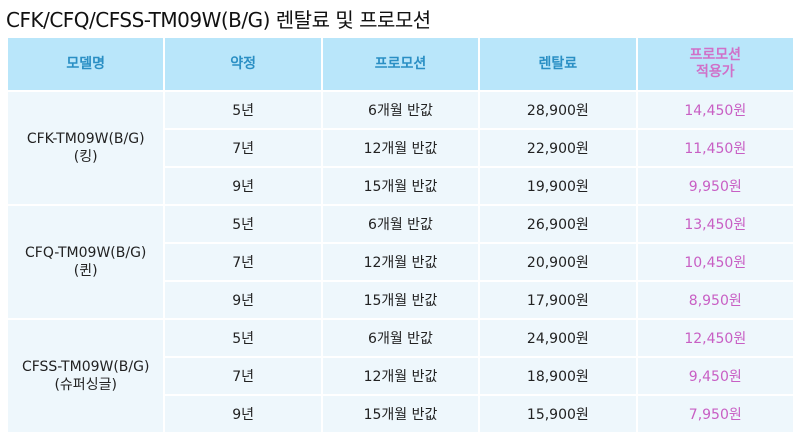  What do you see at coordinates (715, 338) in the screenshot?
I see `promo-price-cell: 12,450원` at bounding box center [715, 338].